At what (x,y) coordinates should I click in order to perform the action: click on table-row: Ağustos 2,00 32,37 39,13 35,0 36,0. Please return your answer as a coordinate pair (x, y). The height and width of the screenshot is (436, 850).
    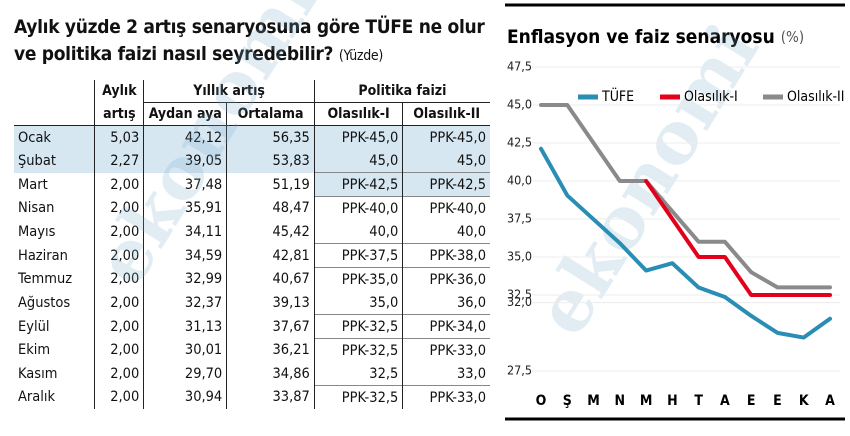
    Looking at the image, I should click on (252, 303).